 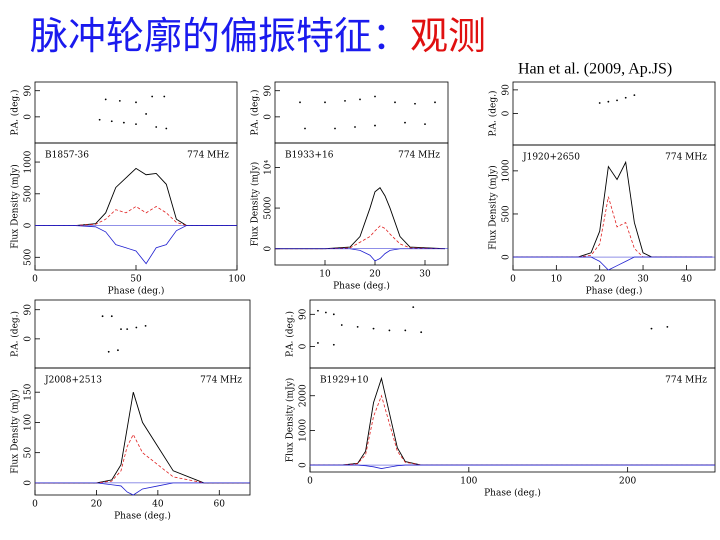 I want to click on x-tick-label: 50, so click(x=136, y=280).